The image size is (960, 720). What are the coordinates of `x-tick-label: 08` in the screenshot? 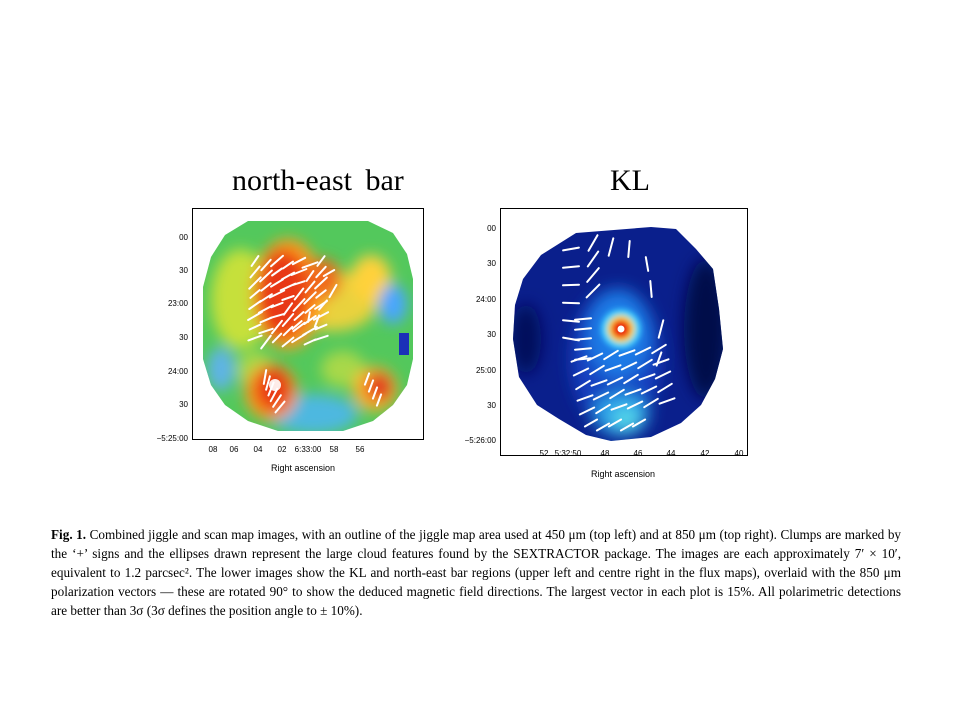 It's located at (213, 449).